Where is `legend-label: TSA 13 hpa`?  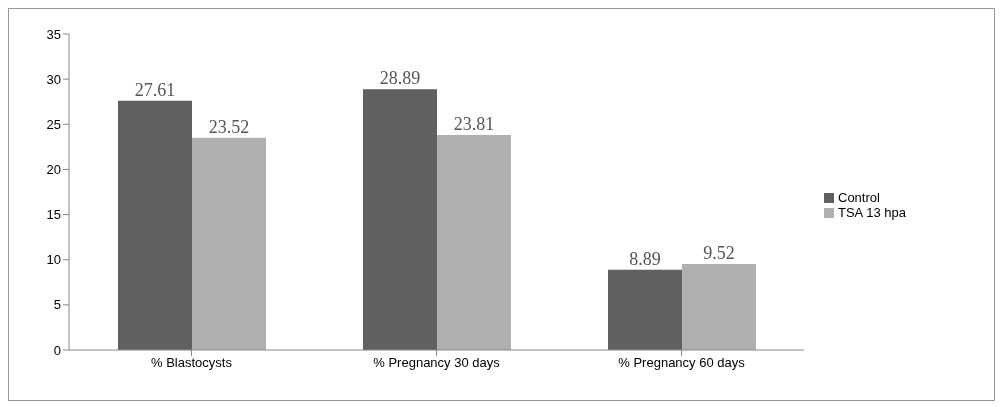 legend-label: TSA 13 hpa is located at coordinates (872, 212).